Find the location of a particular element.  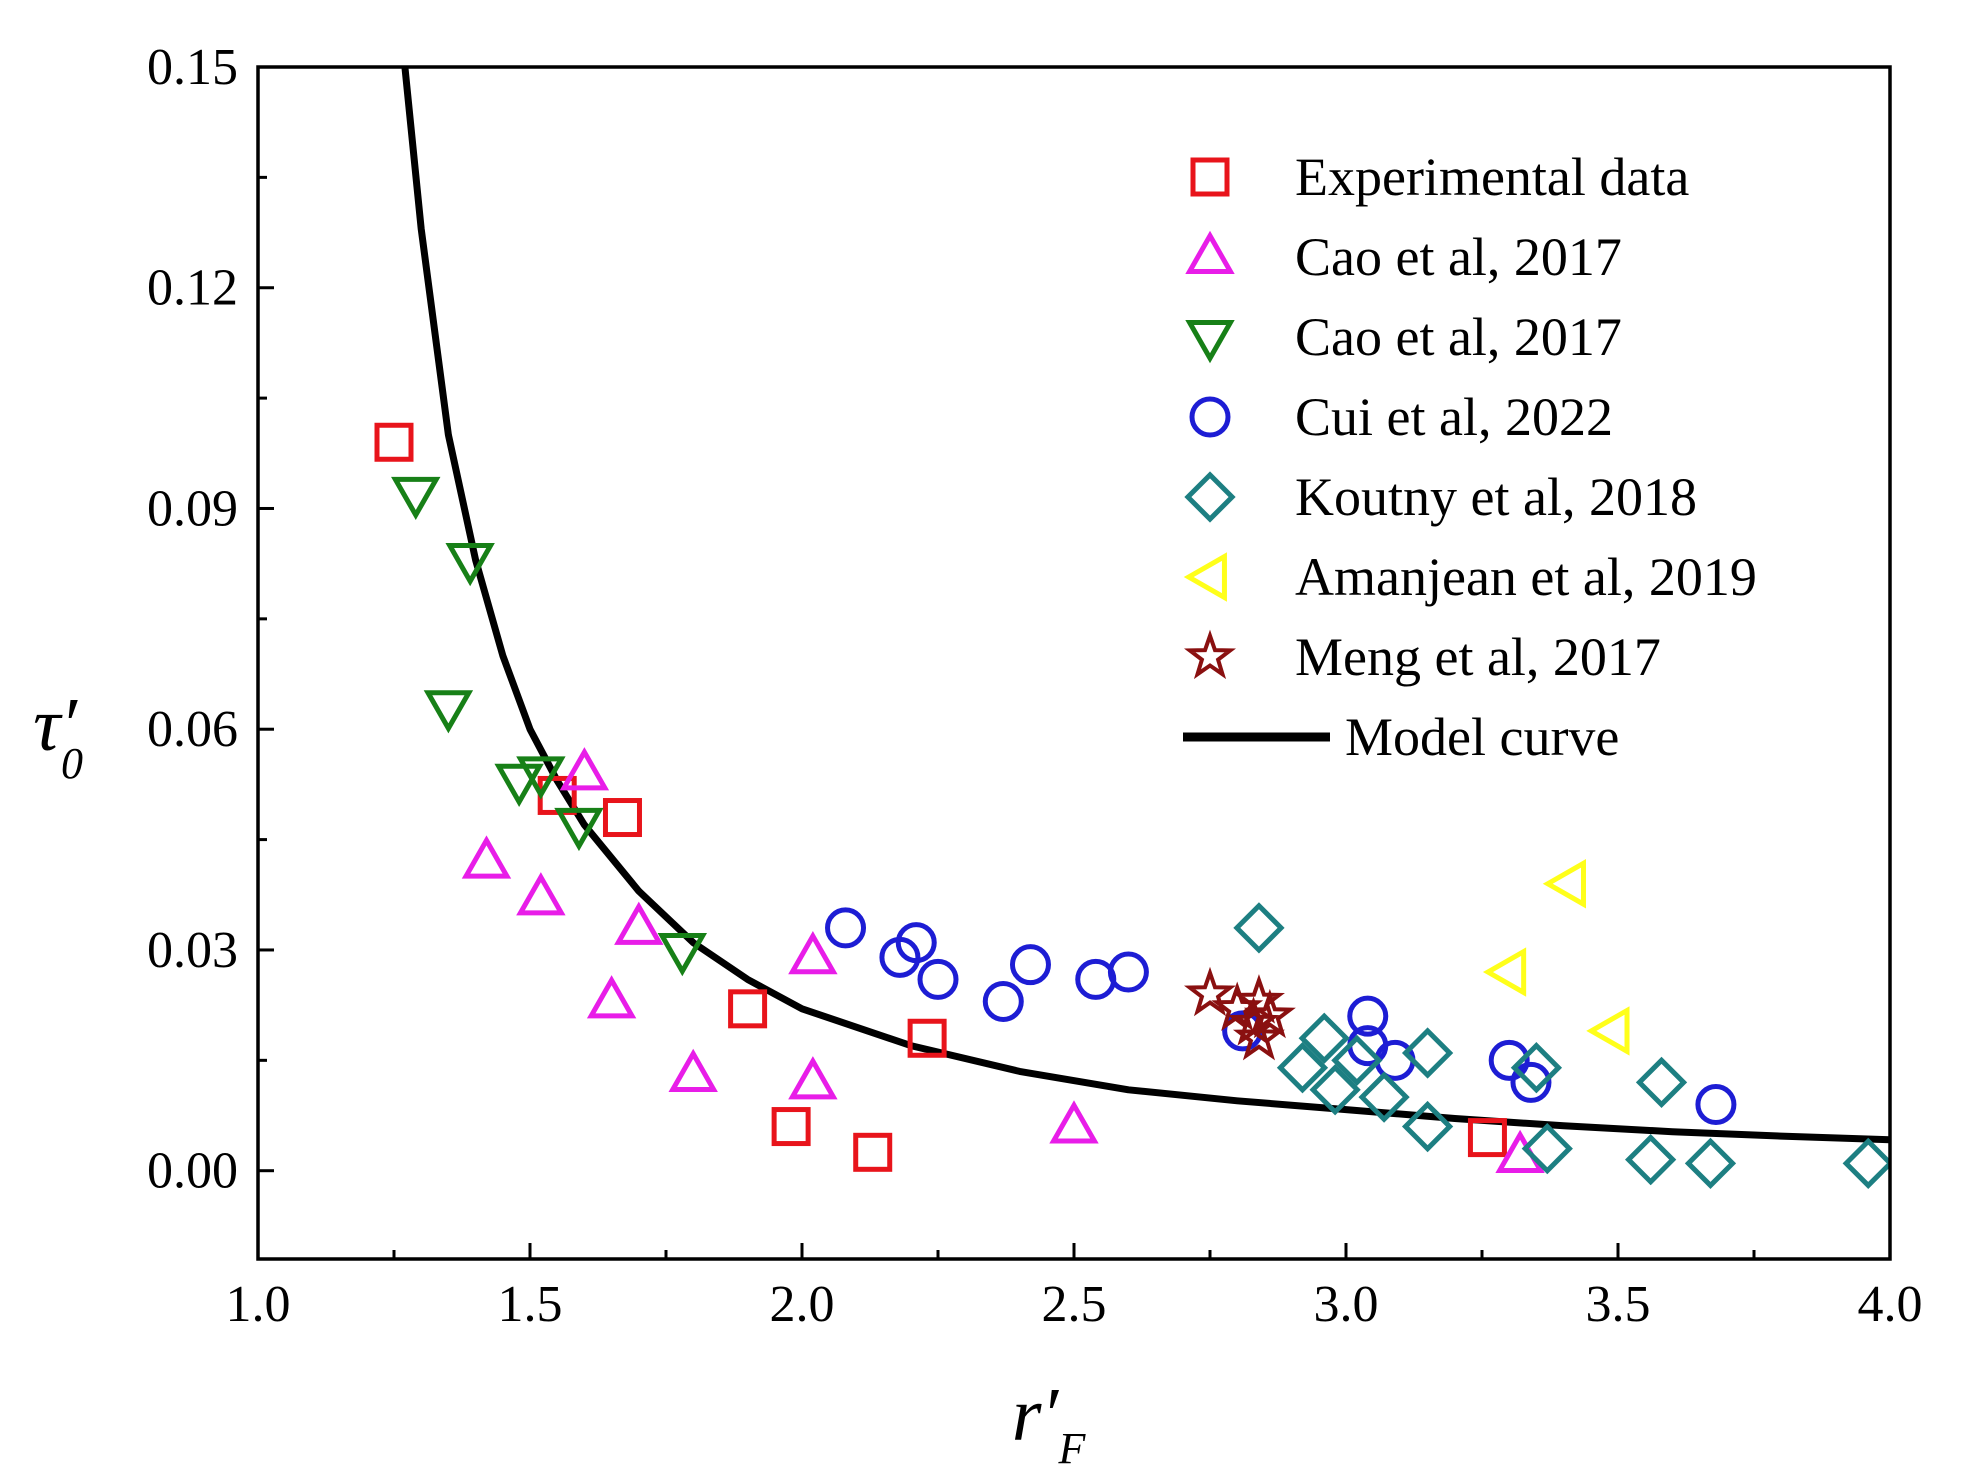

series-5-triangle-left is located at coordinates (1556, 957).